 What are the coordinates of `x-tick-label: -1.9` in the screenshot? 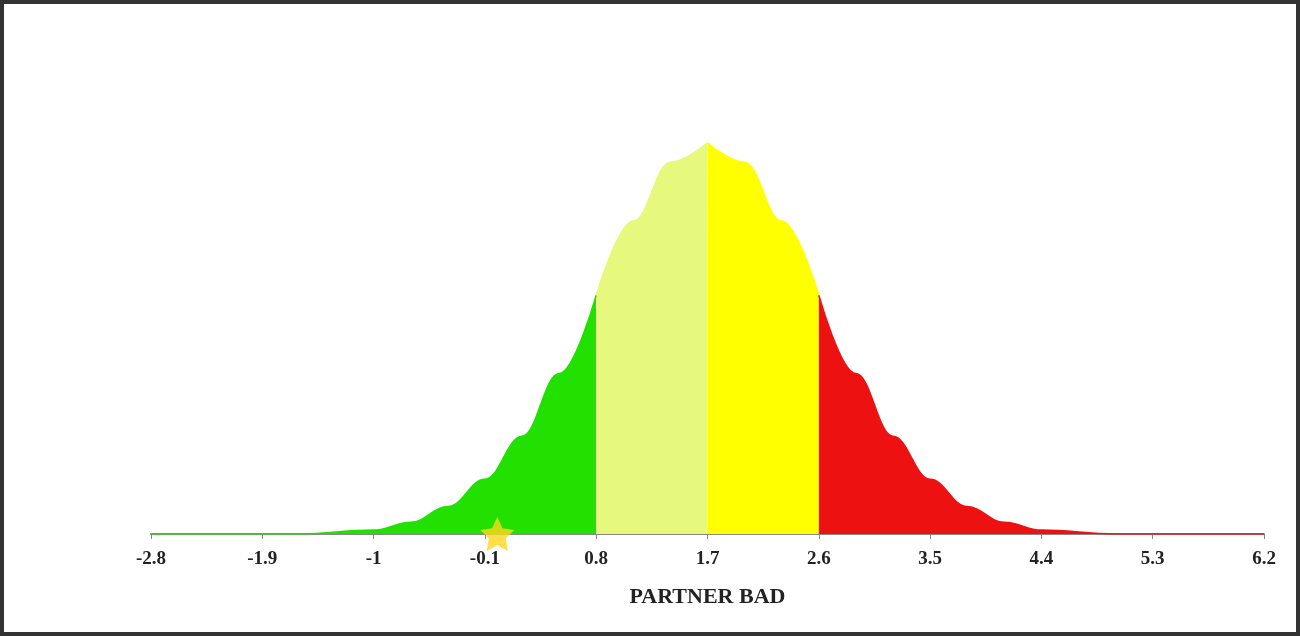 It's located at (262, 557).